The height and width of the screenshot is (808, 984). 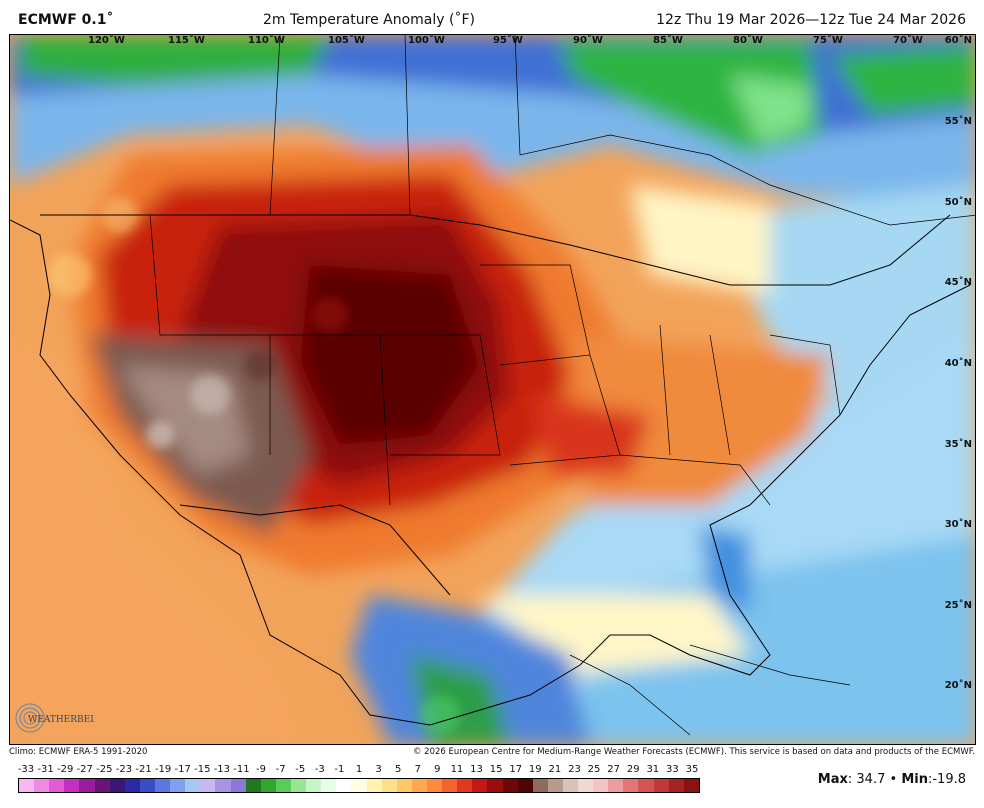 I want to click on lat-label: 55˚N, so click(x=958, y=121).